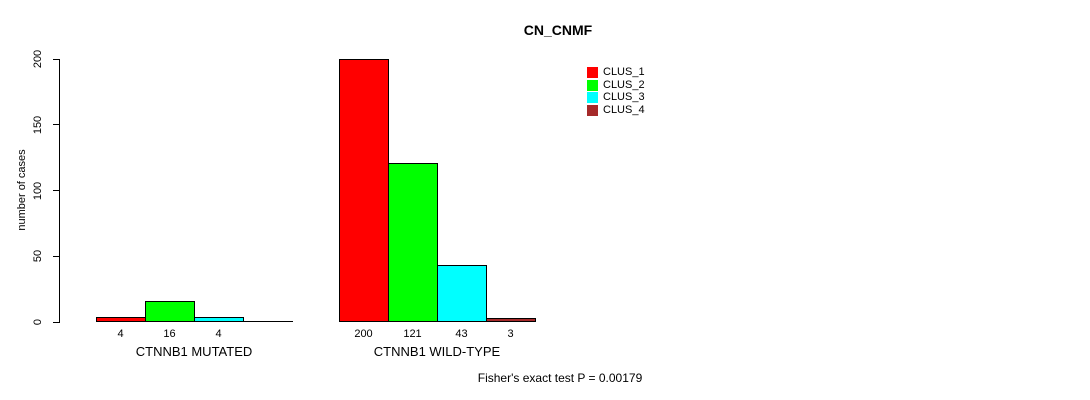  What do you see at coordinates (412, 334) in the screenshot?
I see `bar-value-label: 121` at bounding box center [412, 334].